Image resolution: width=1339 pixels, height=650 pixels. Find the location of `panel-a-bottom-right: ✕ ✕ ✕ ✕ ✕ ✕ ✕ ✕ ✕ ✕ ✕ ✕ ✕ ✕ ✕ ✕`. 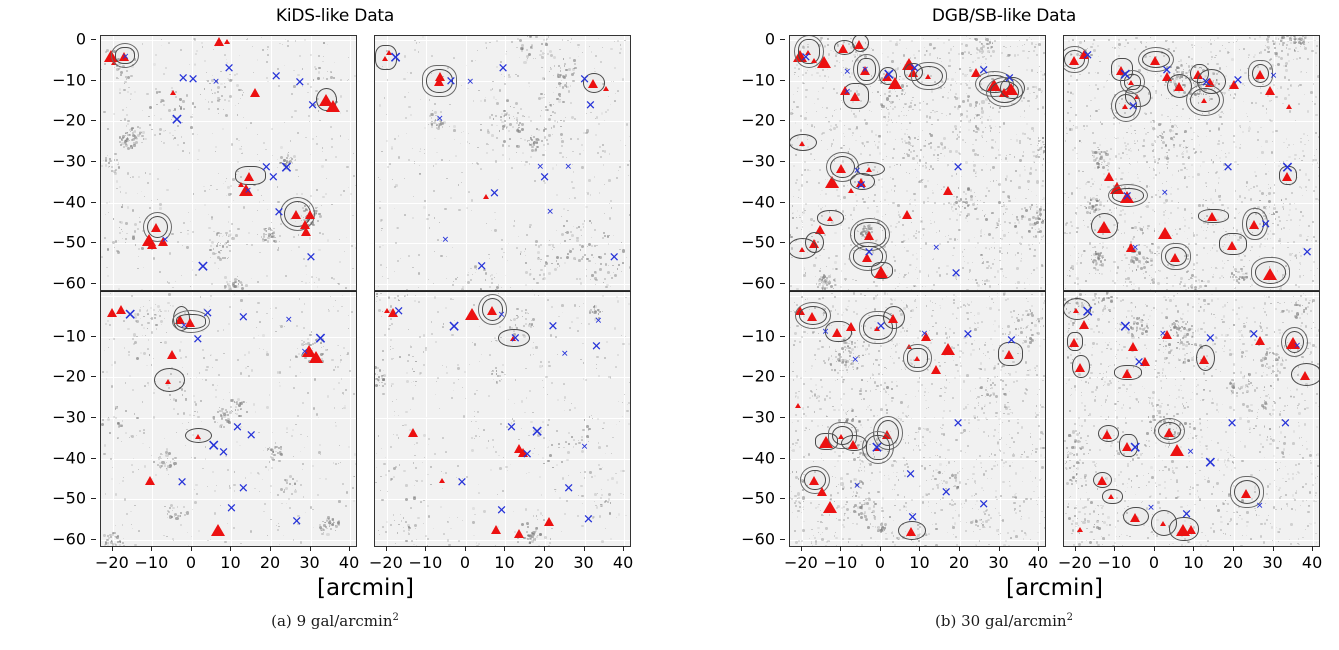

panel-a-bottom-right: ✕ ✕ ✕ ✕ ✕ ✕ ✕ ✕ ✕ ✕ ✕ ✕ ✕ ✕ ✕ ✕ is located at coordinates (502, 419).